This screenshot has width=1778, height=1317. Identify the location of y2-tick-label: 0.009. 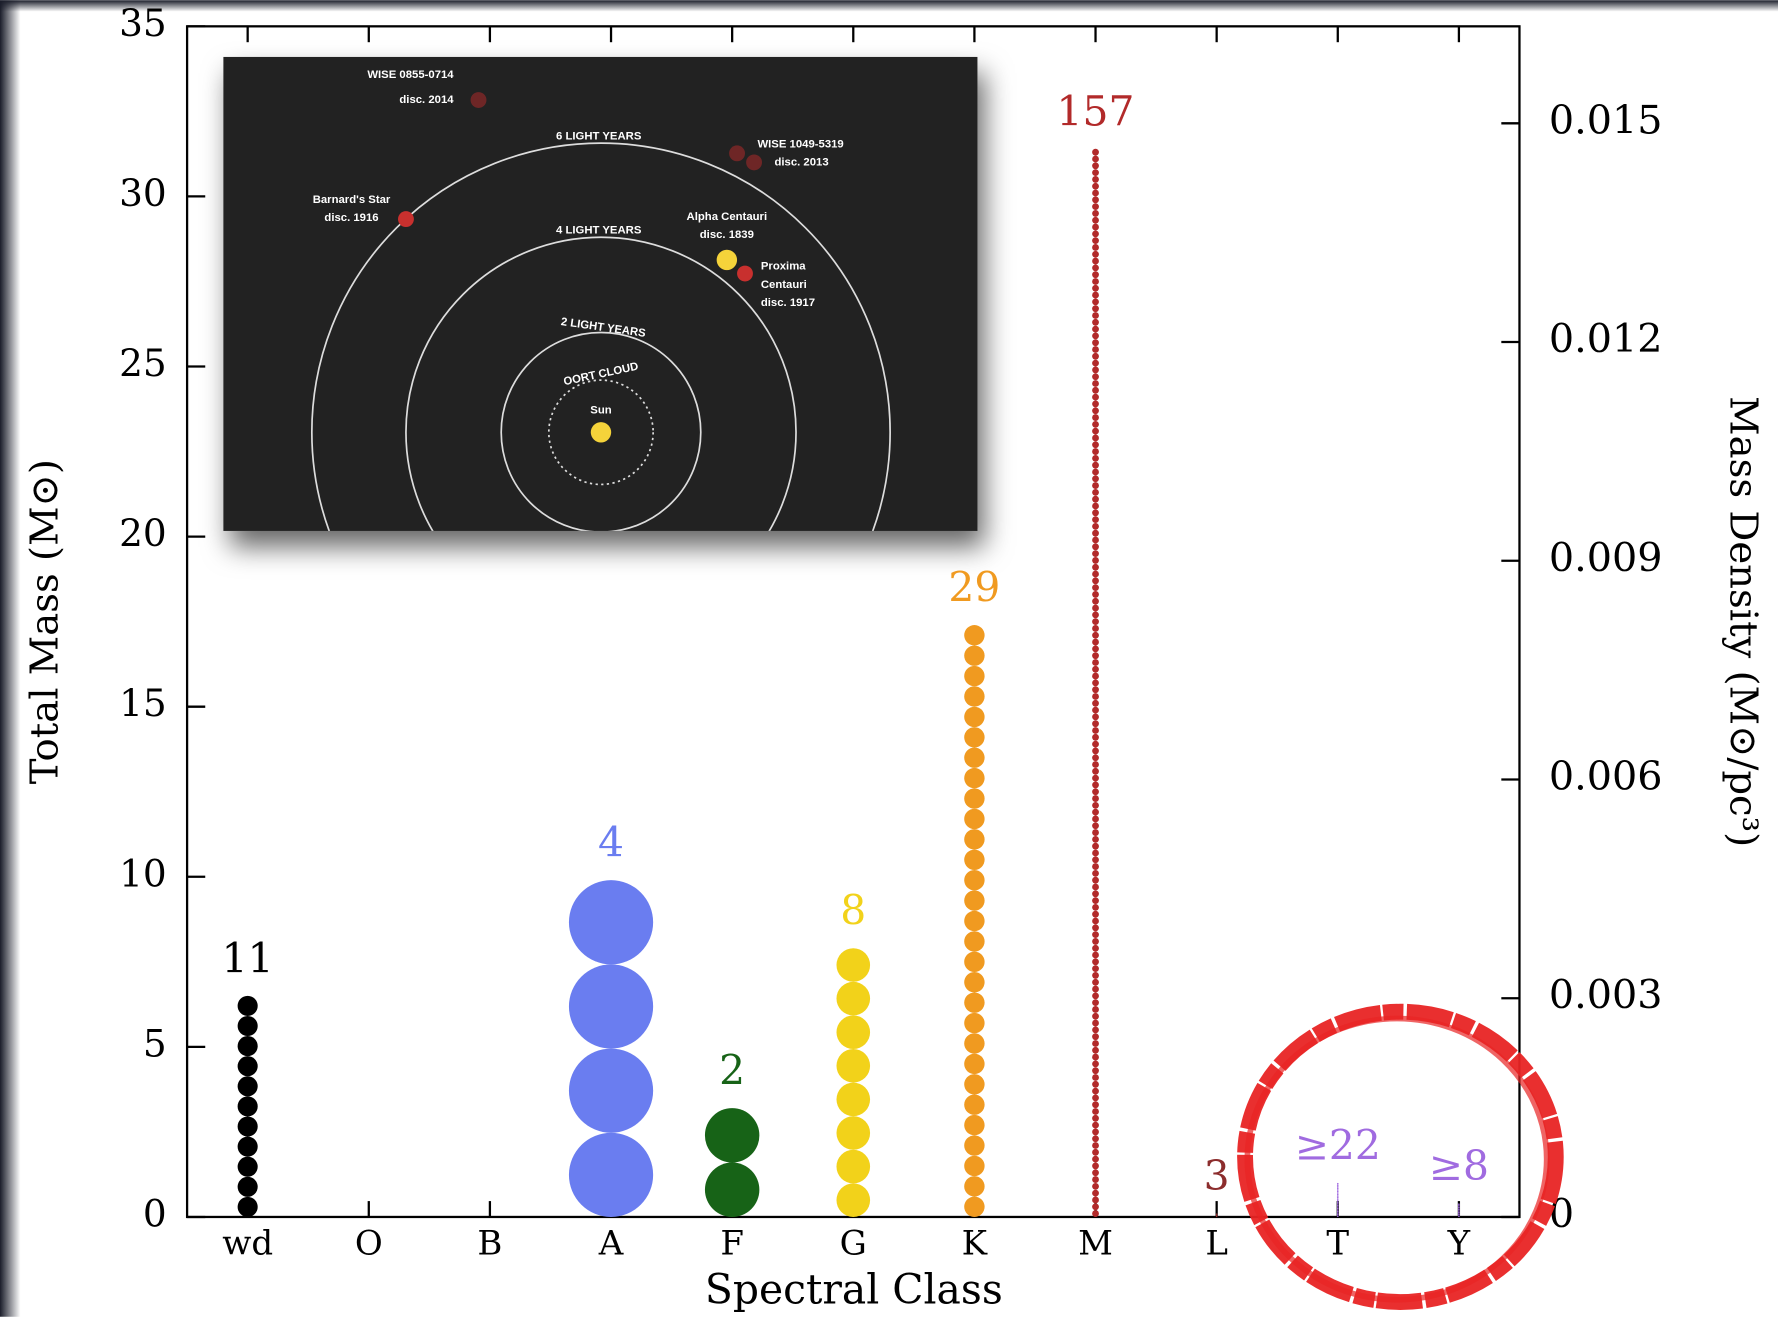
(1606, 558).